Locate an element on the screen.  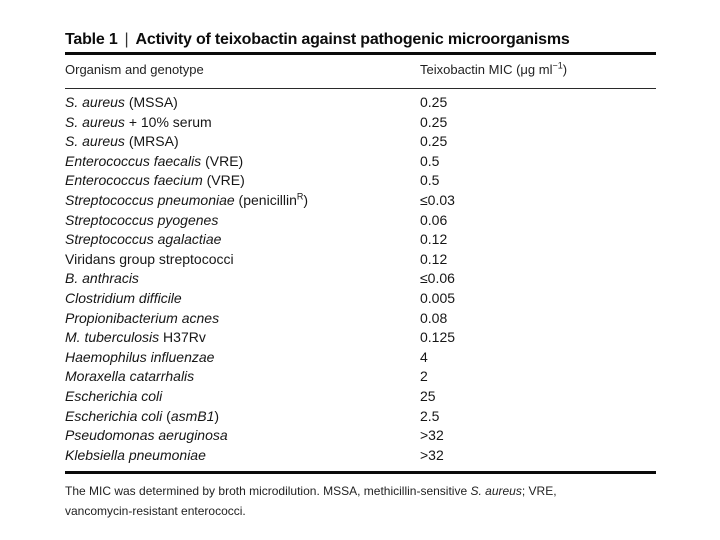
table-row: Propionibacterium acnes 0.08 is located at coordinates (360, 319).